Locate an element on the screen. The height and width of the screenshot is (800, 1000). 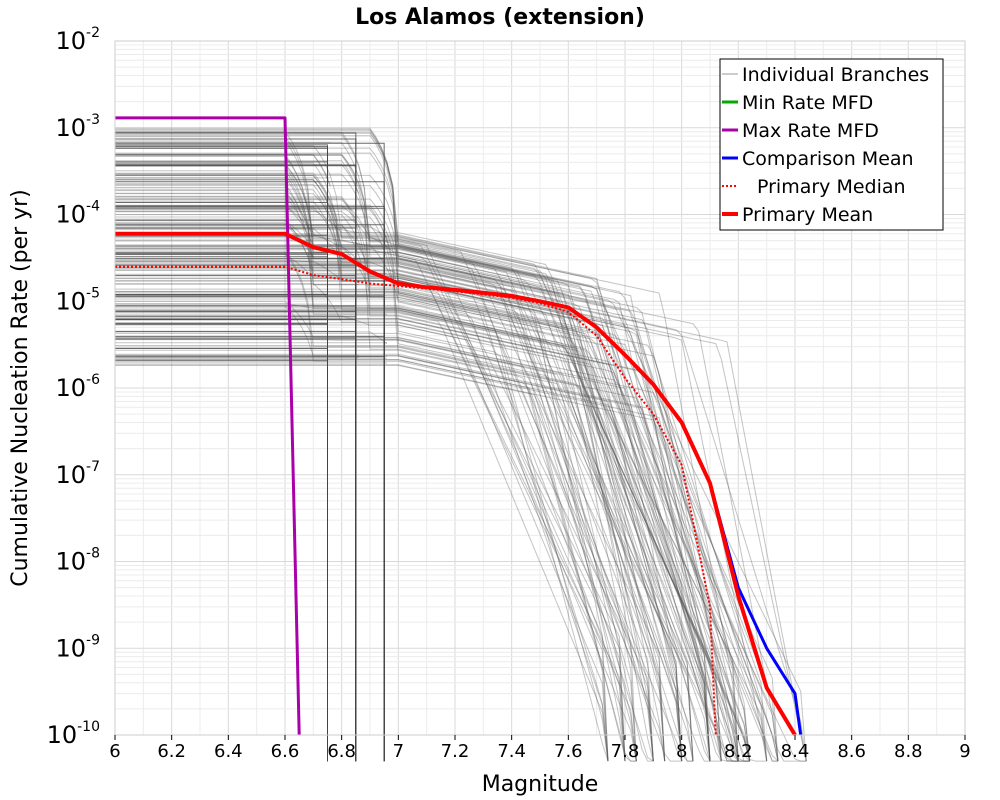
y-tick-label: 10⁻¹⁰ is located at coordinates (73, 734).